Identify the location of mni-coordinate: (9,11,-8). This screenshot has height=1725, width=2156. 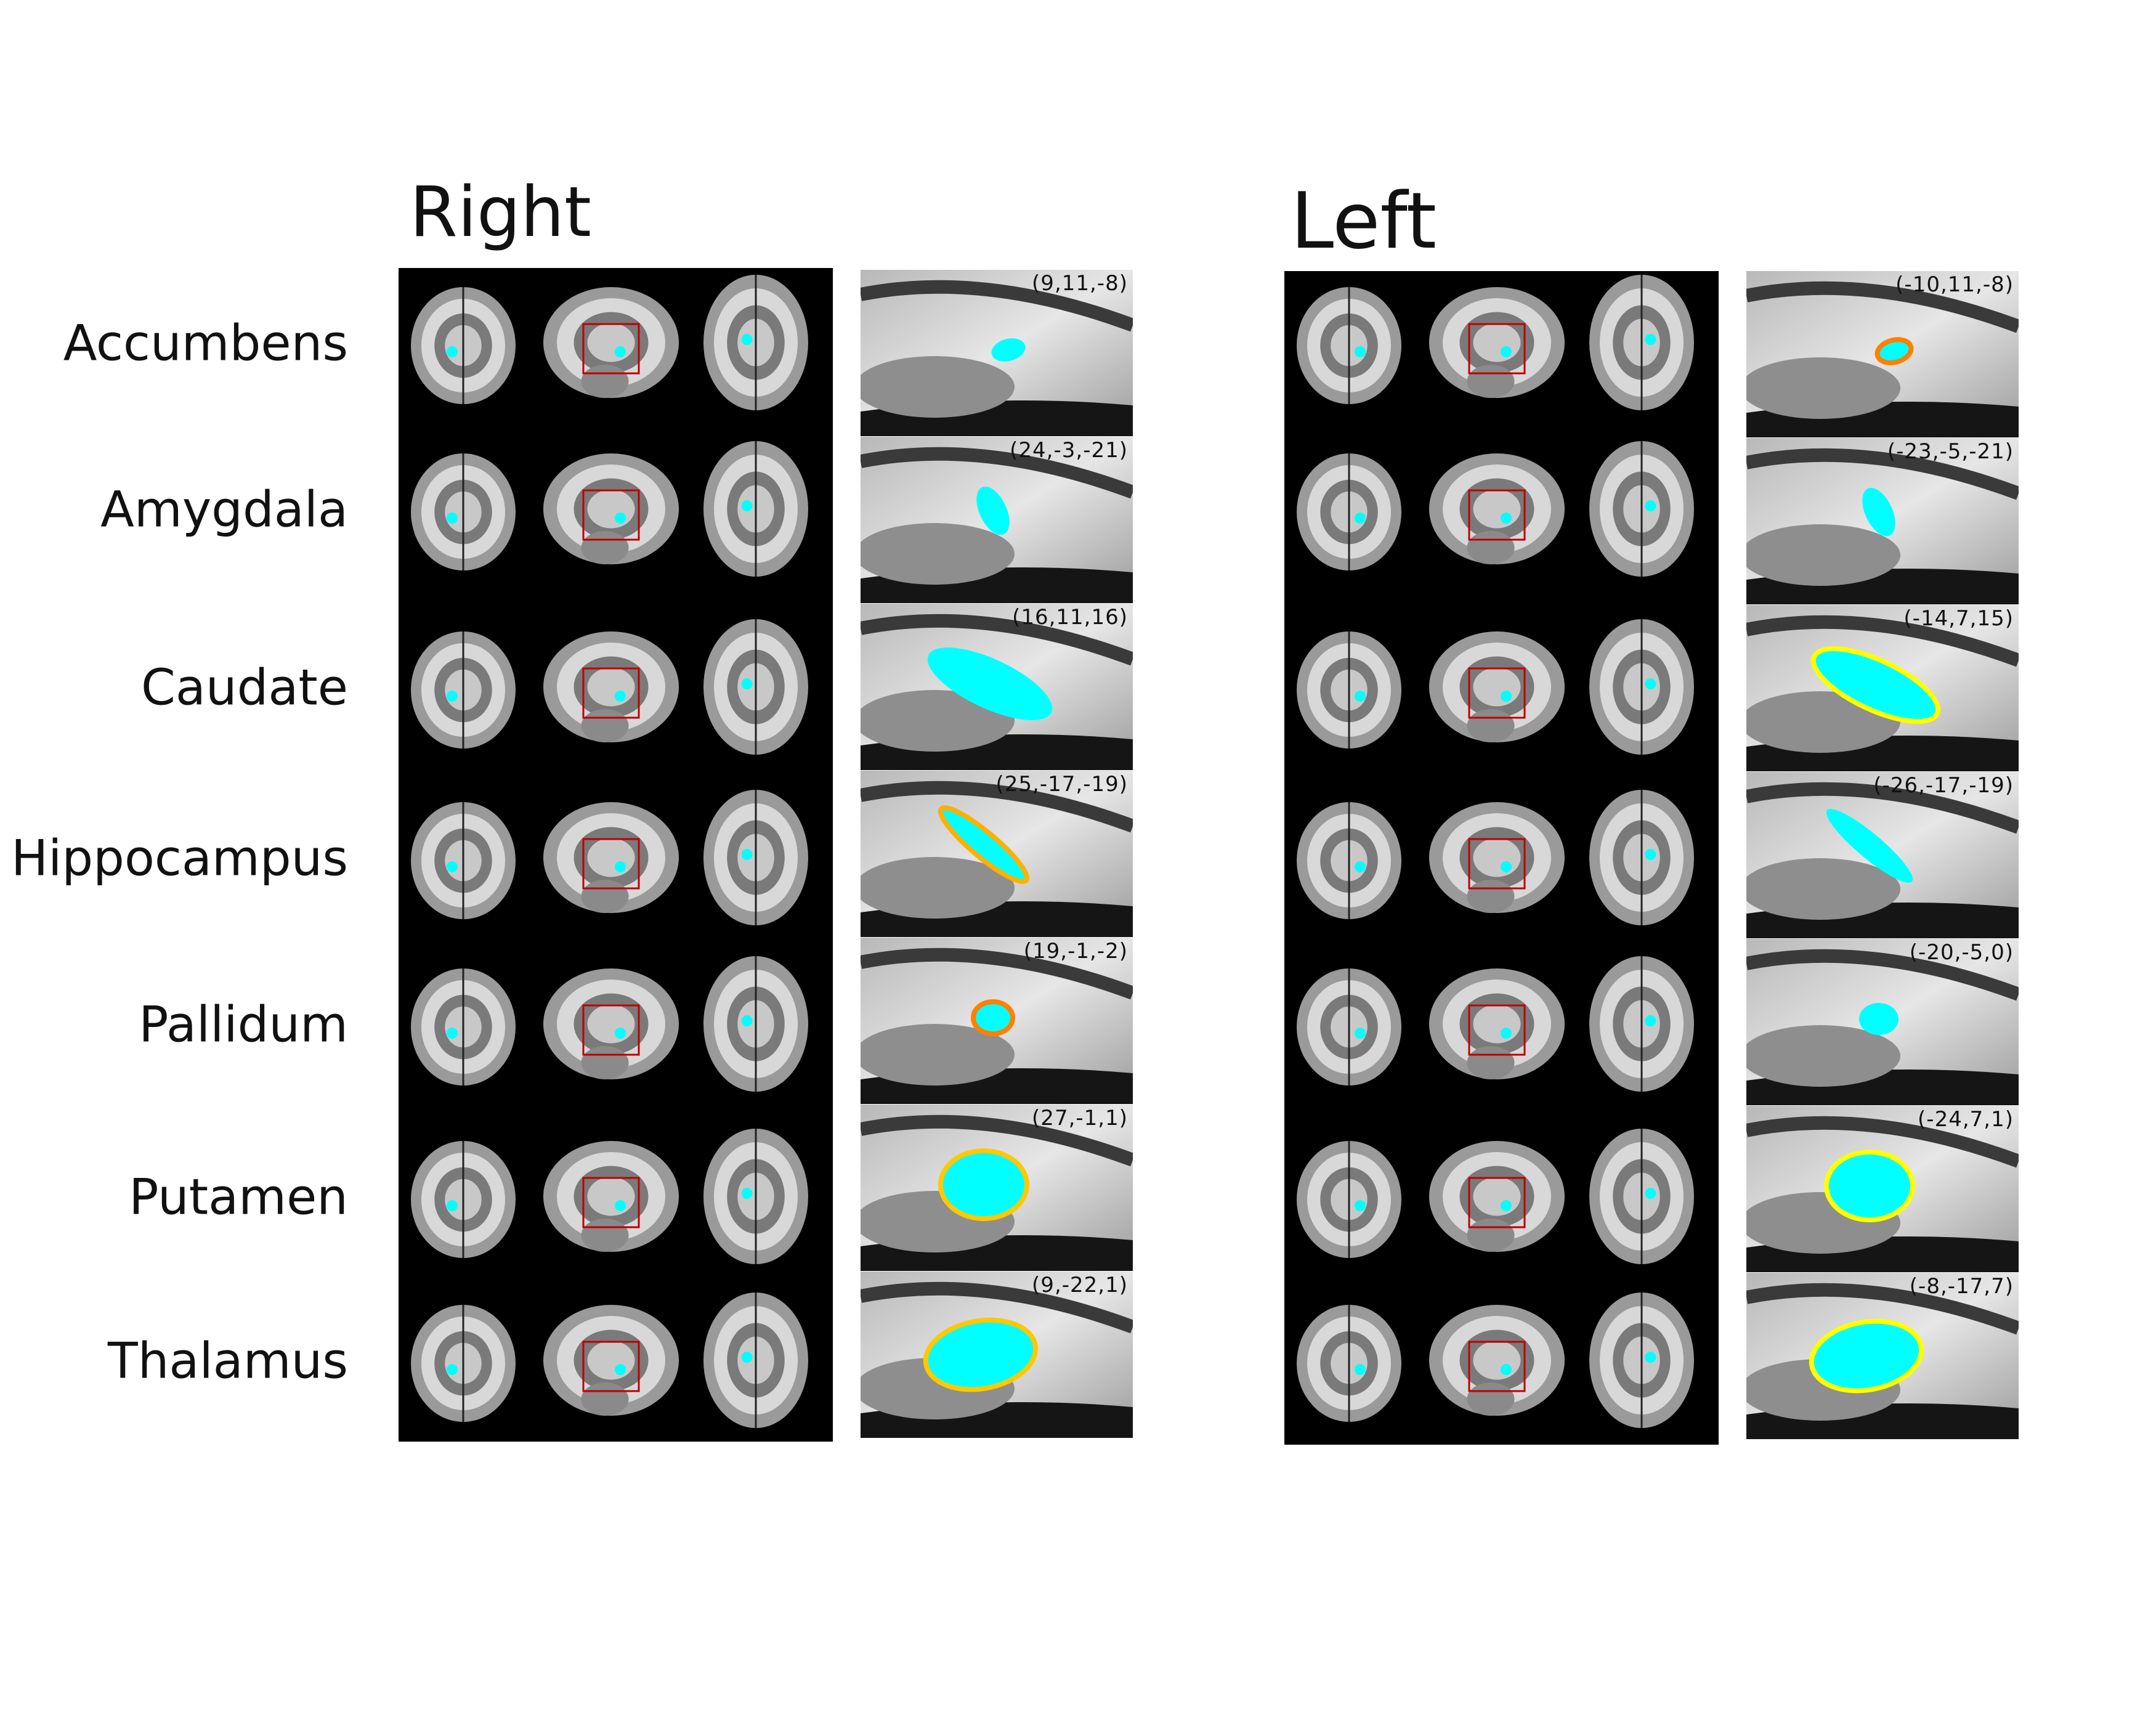
(1080, 284).